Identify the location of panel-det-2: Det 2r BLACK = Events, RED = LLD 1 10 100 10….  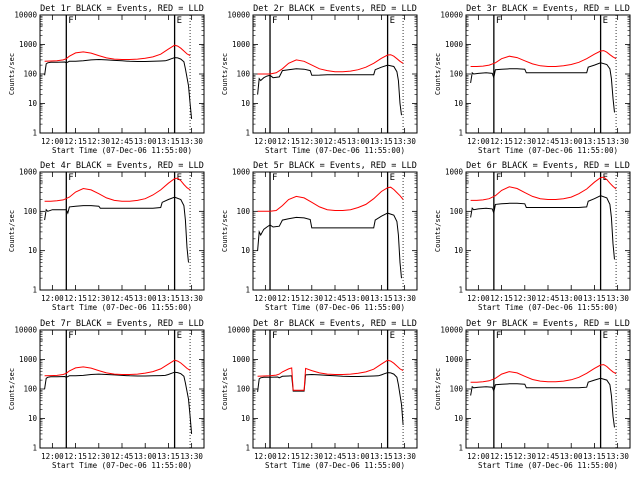
(319, 79).